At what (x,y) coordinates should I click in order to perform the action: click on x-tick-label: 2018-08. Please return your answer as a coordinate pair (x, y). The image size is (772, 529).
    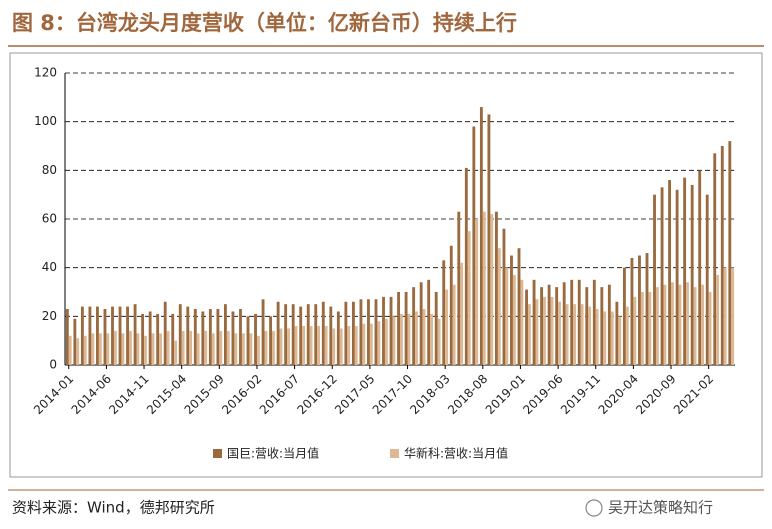
    Looking at the image, I should click on (467, 394).